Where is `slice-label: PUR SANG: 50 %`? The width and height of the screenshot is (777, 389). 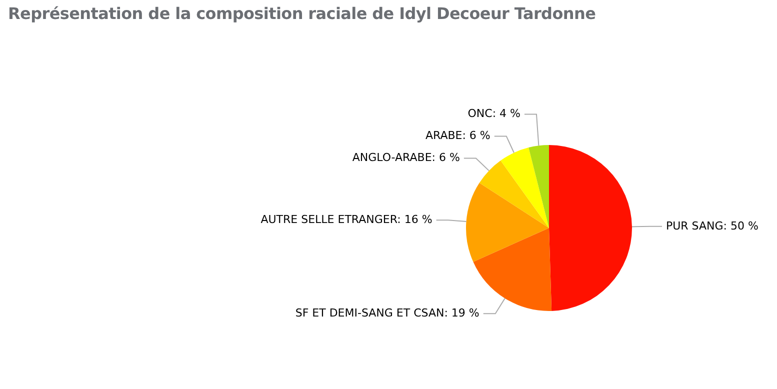 slice-label: PUR SANG: 50 % is located at coordinates (712, 225).